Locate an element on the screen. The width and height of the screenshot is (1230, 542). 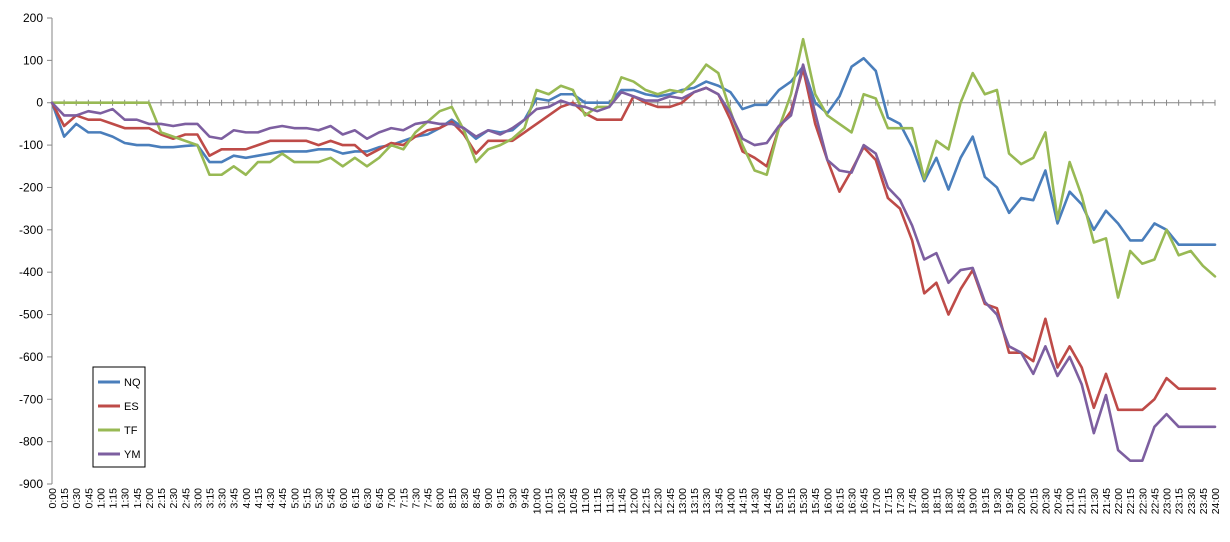
x-tick-label: 23:30 is located at coordinates (1192, 501).